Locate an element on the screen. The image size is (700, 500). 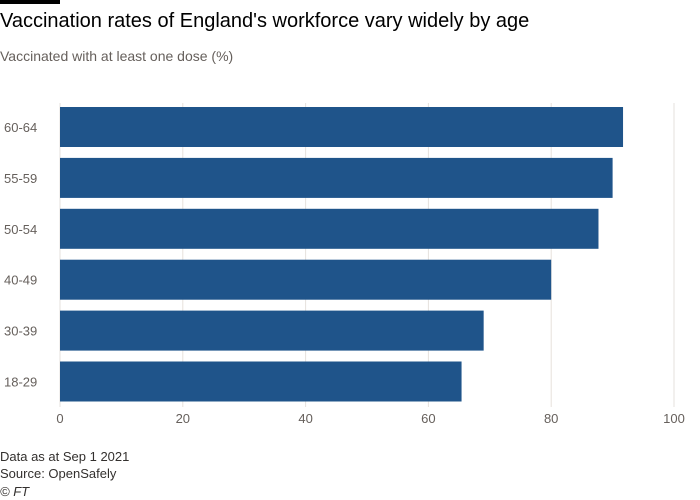
y-category-label: 40-49 is located at coordinates (20, 280).